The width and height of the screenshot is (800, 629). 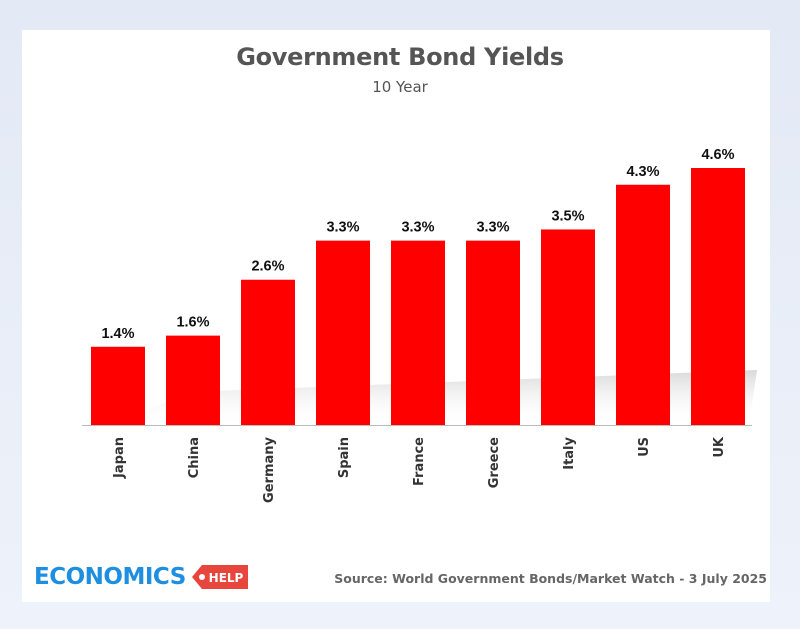 I want to click on data-label-germany: 2.6%, so click(x=267, y=267).